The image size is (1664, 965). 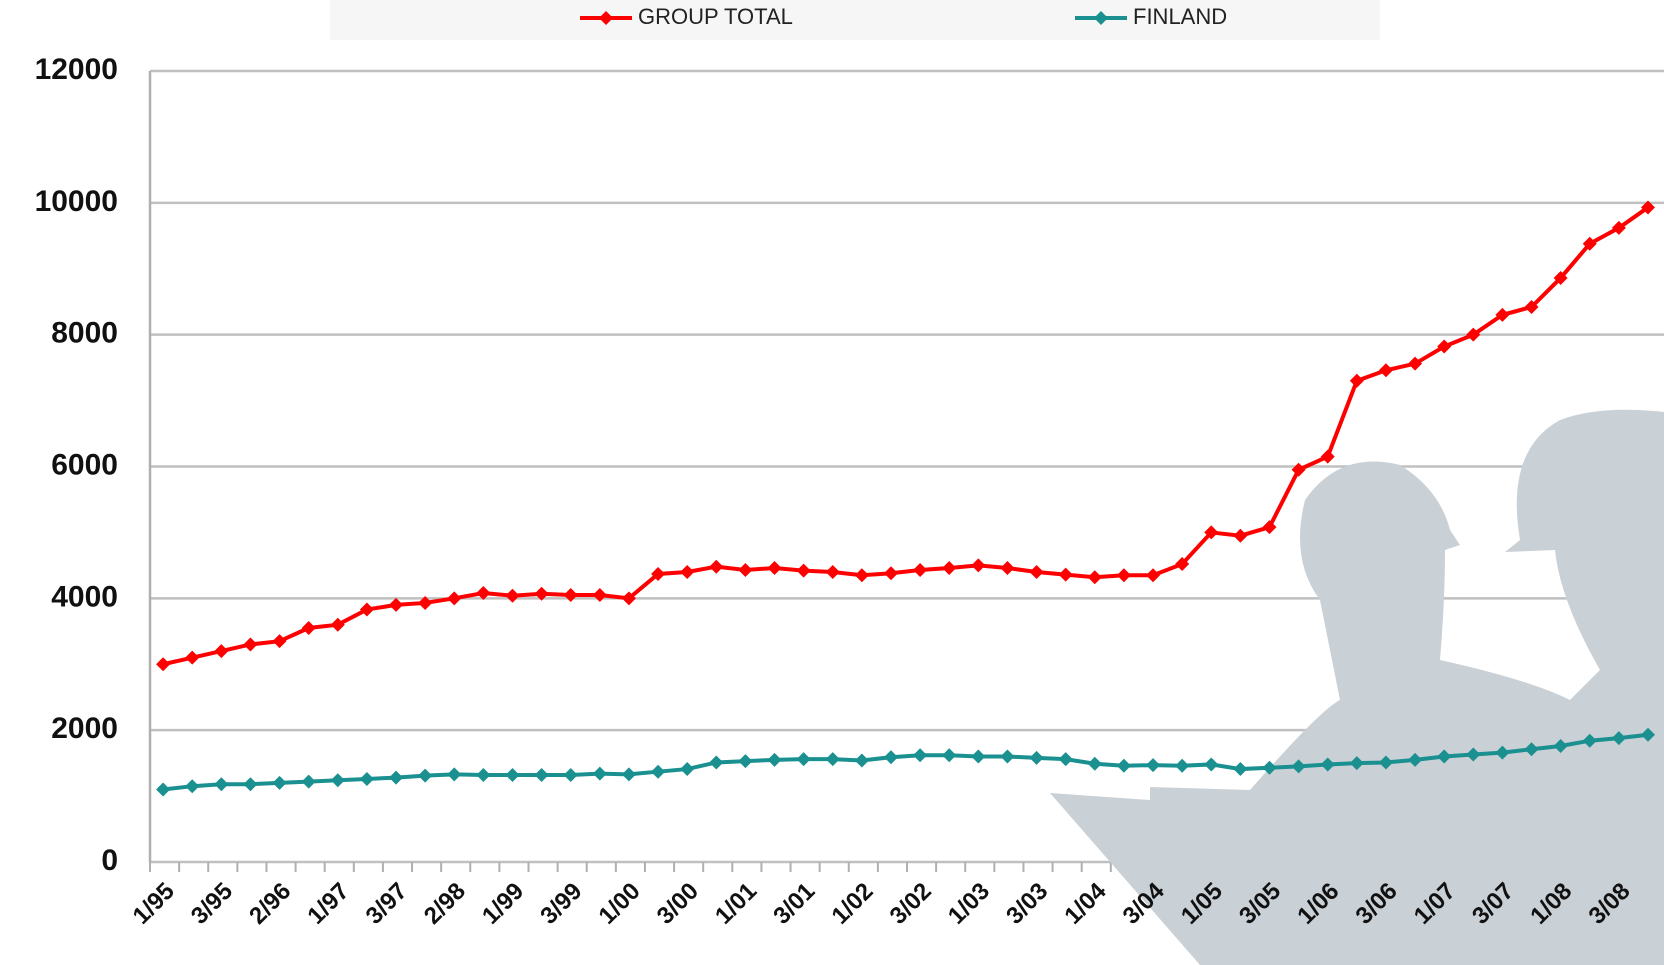 What do you see at coordinates (445, 904) in the screenshot?
I see `x-tick-label: 2/98` at bounding box center [445, 904].